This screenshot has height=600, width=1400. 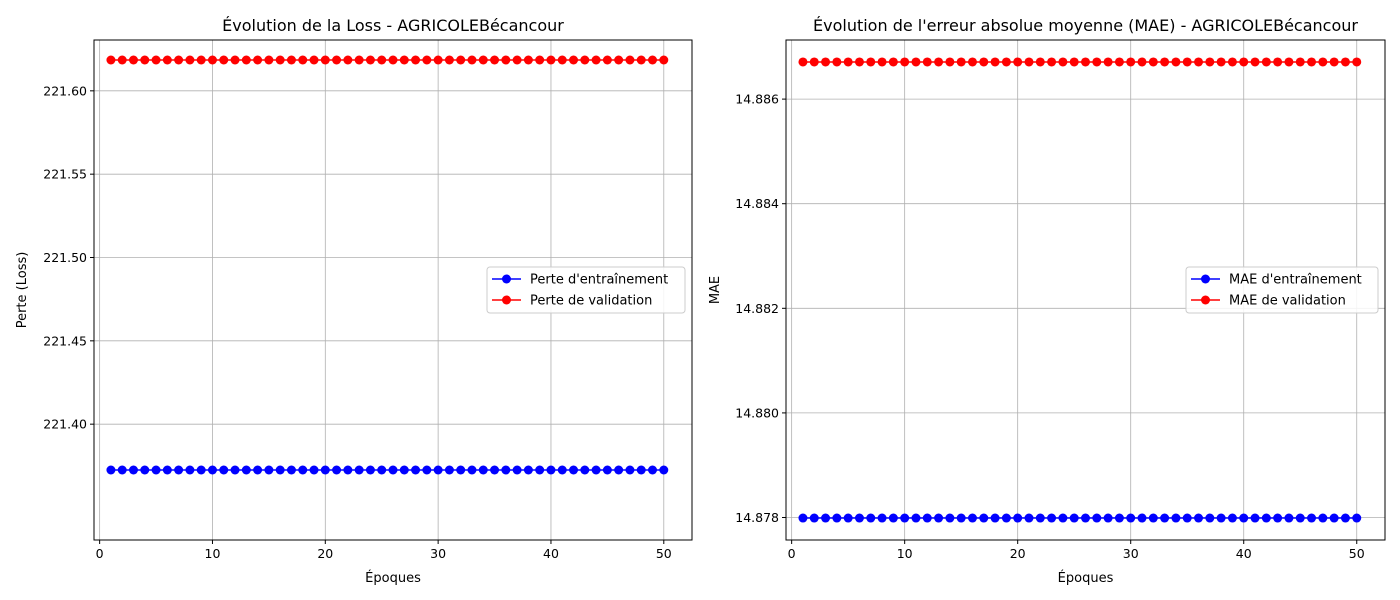 I want to click on chart-1-y-tick-label: 14.880, so click(x=757, y=412).